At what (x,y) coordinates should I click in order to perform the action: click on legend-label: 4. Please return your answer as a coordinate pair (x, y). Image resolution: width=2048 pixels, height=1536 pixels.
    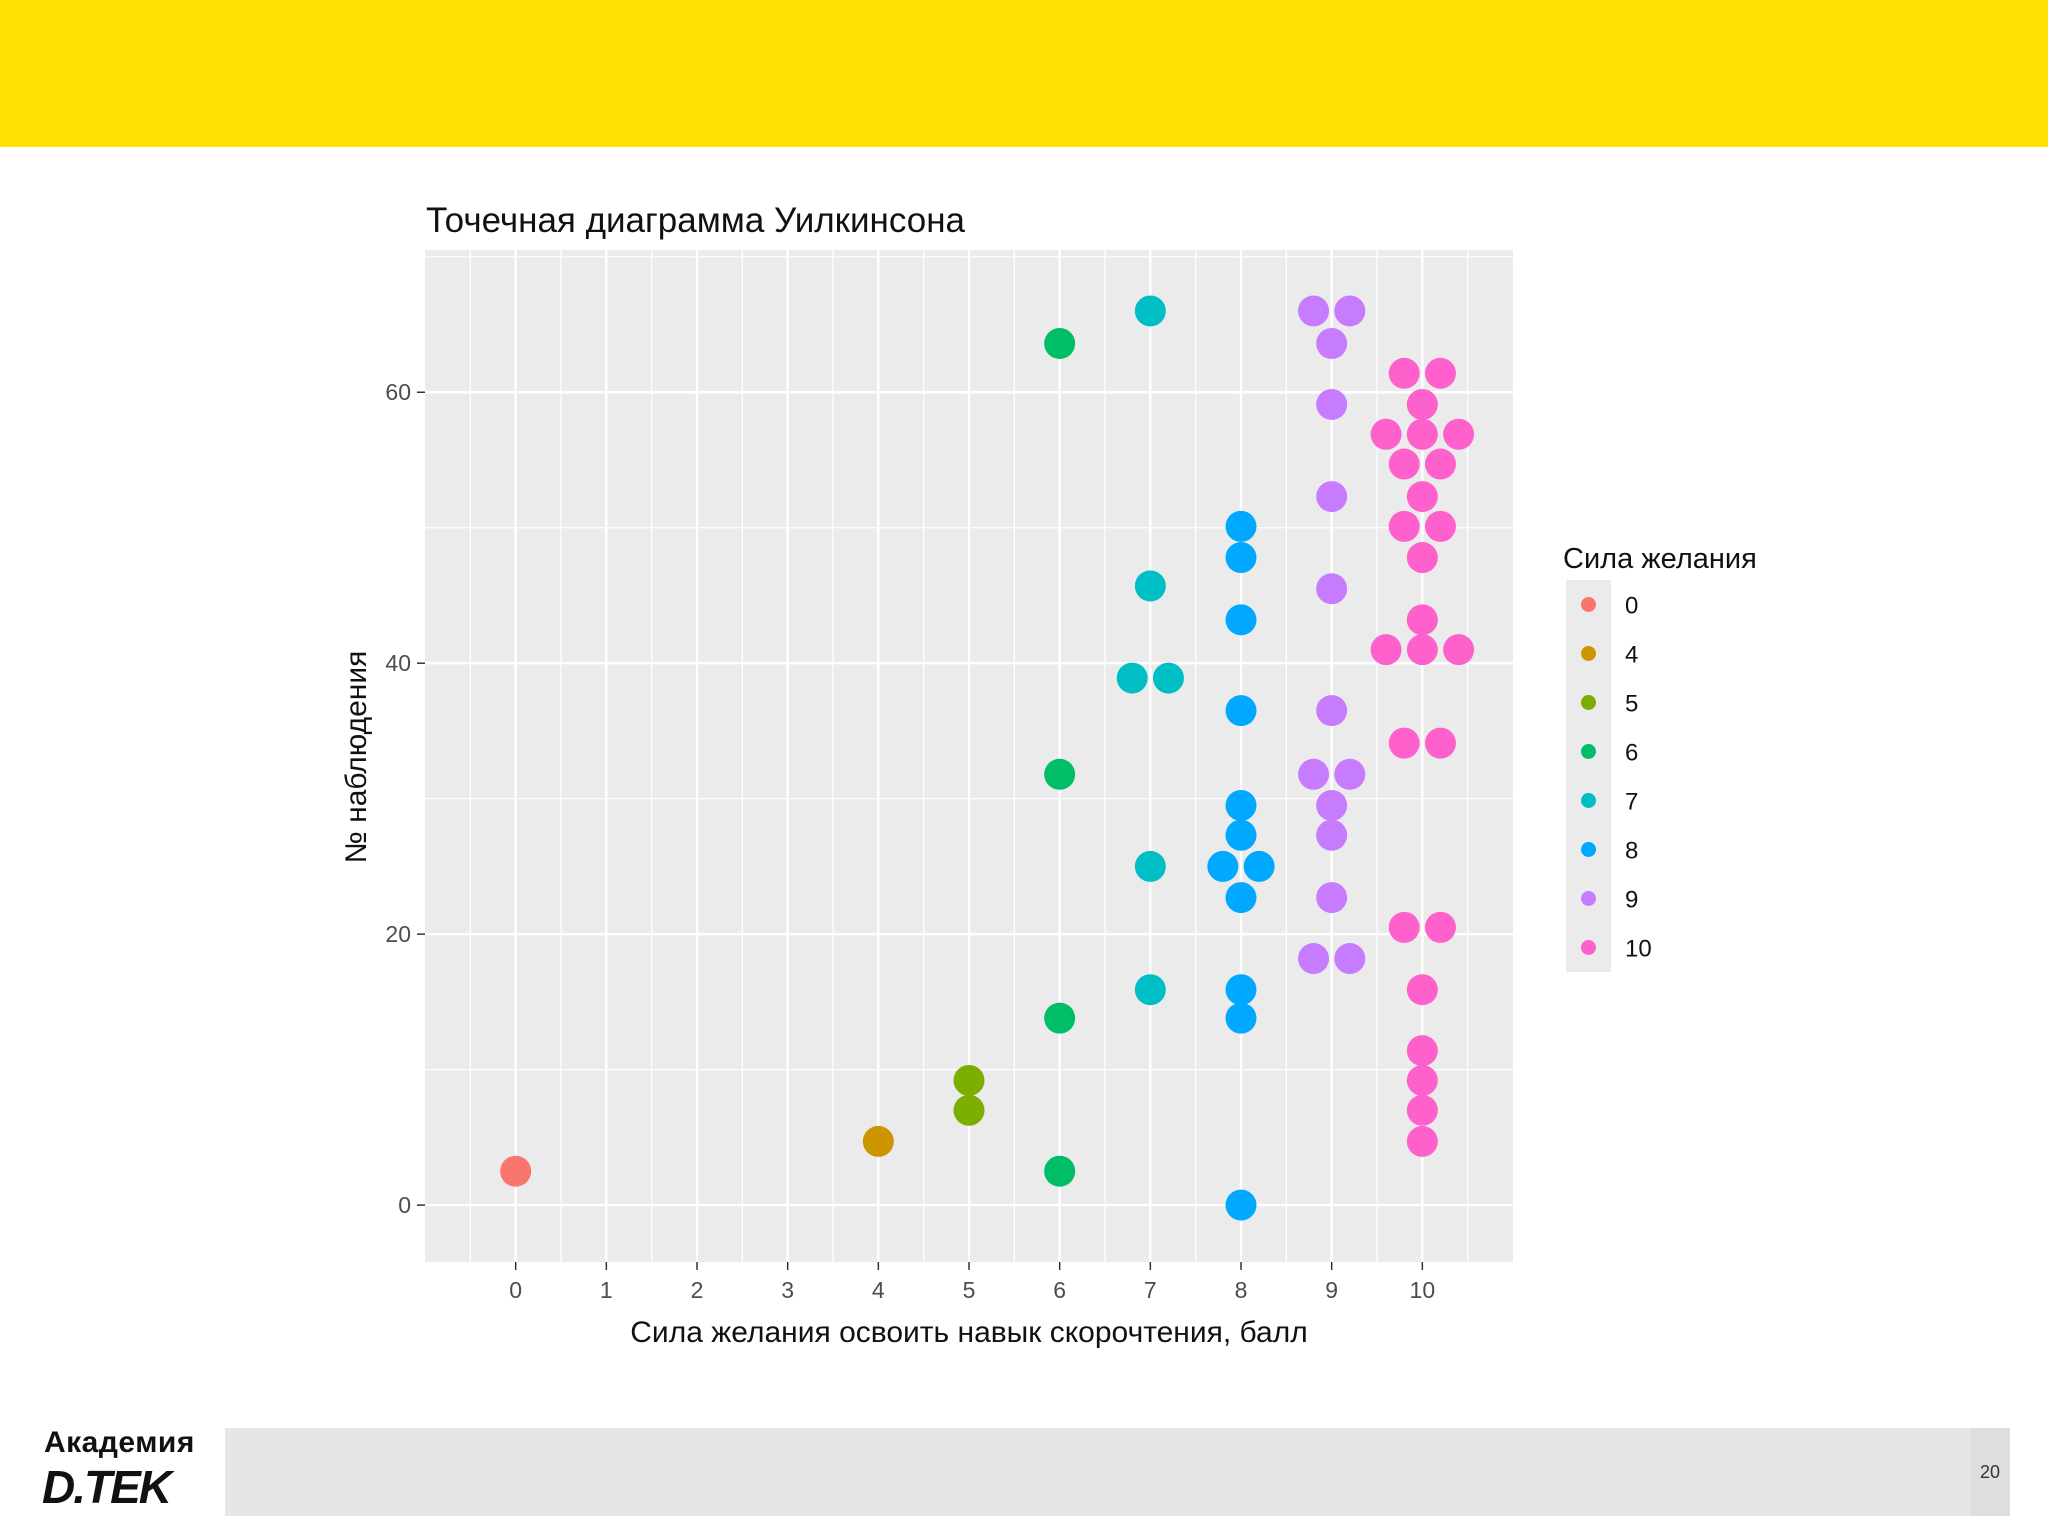
    Looking at the image, I should click on (1631, 655).